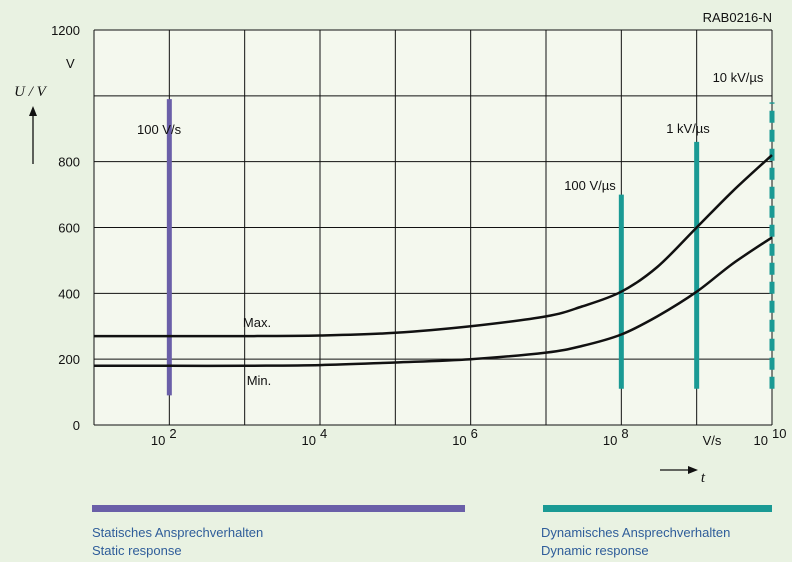  What do you see at coordinates (738, 77) in the screenshot?
I see `rate-marker-label: 10 kV/µs` at bounding box center [738, 77].